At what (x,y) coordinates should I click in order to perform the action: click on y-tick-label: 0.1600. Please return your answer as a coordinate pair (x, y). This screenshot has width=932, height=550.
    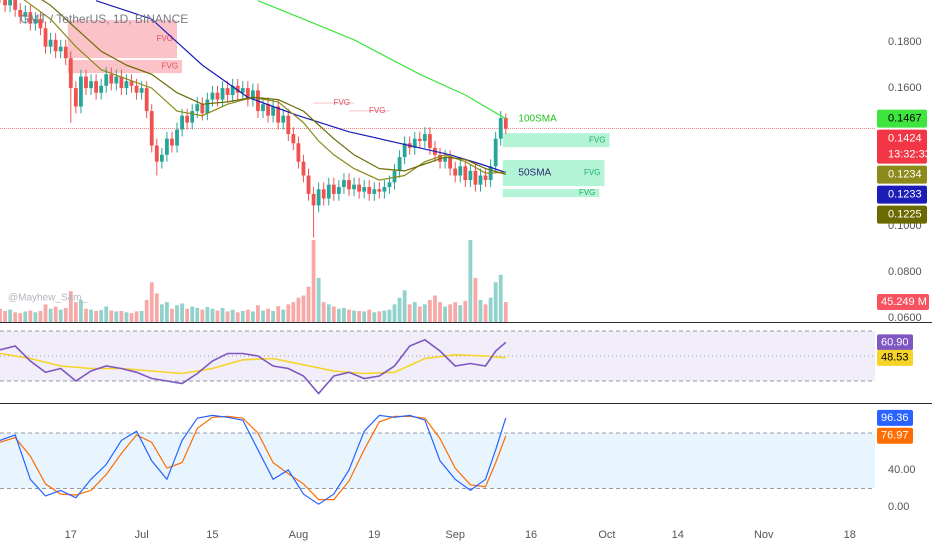
    Looking at the image, I should click on (905, 88).